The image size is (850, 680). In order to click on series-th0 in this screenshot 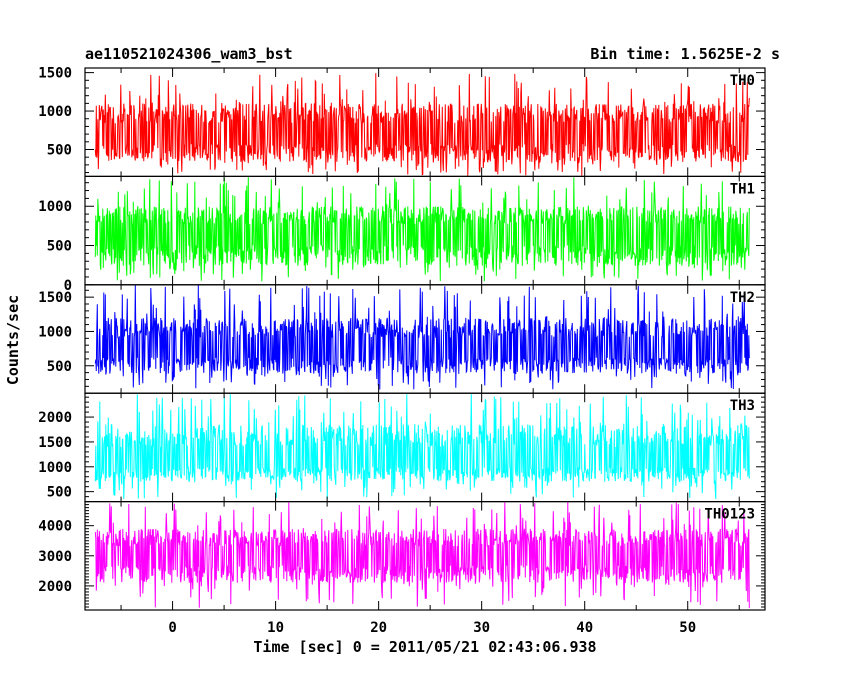, I will do `click(422, 124)`.